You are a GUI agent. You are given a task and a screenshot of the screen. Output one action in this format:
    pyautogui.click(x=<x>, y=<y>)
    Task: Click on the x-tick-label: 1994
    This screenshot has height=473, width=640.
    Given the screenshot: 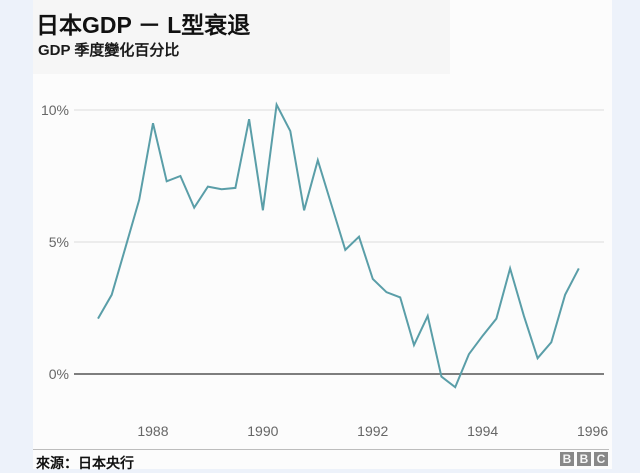 What is the action you would take?
    pyautogui.click(x=482, y=431)
    